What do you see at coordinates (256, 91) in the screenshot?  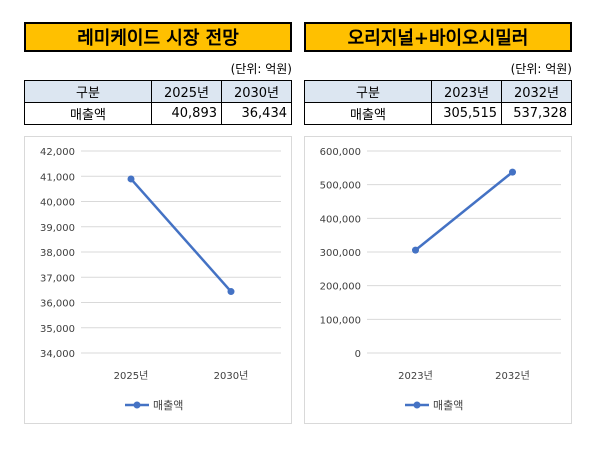 I see `table-header-year2: 2030년` at bounding box center [256, 91].